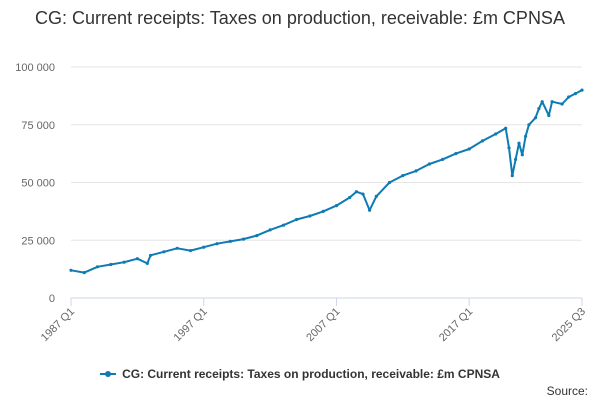  Describe the element at coordinates (38, 126) in the screenshot. I see `y-tick-label: 75 000` at that location.